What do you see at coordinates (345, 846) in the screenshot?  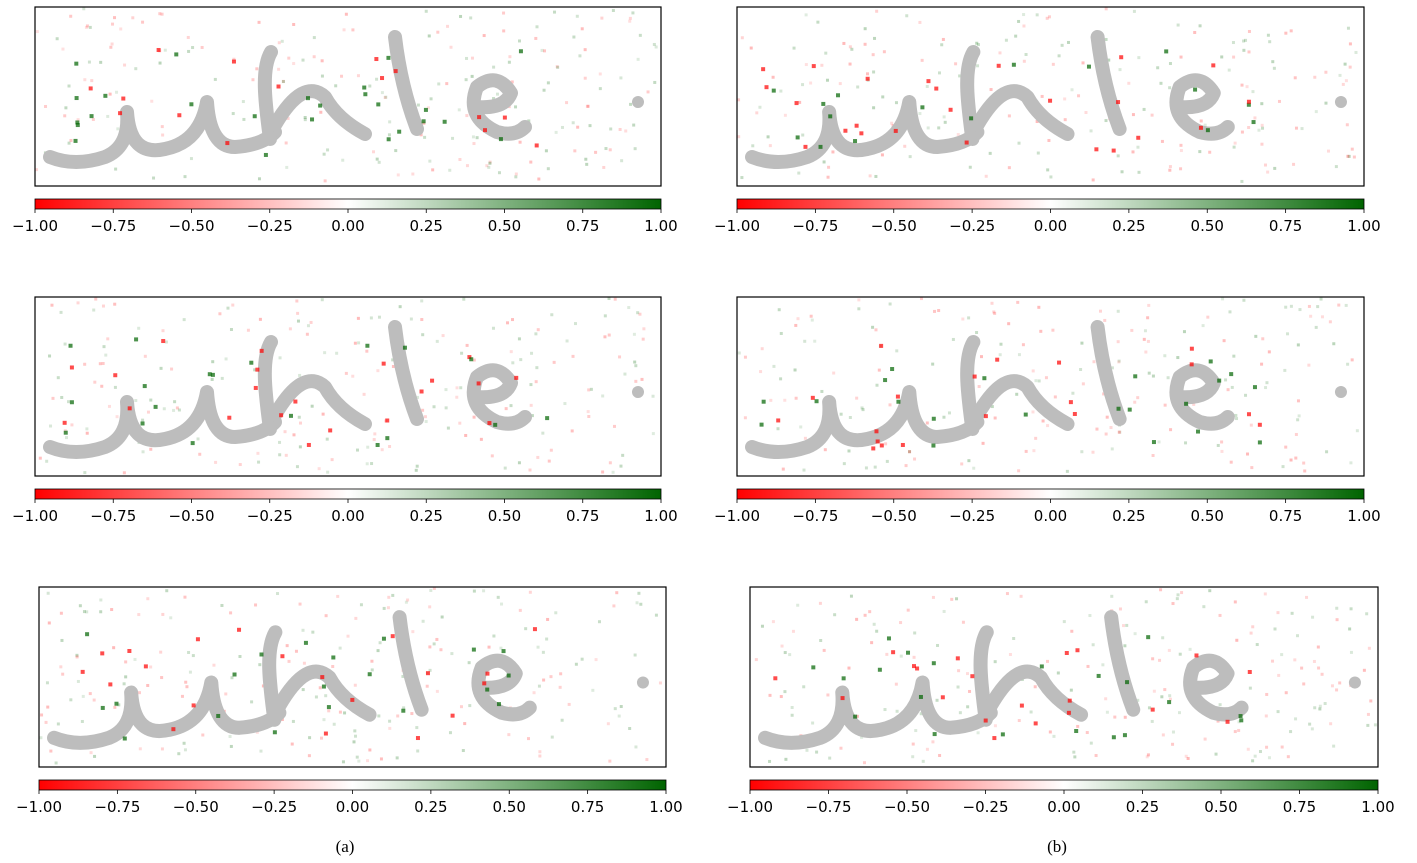 I see `caption: (a)` at bounding box center [345, 846].